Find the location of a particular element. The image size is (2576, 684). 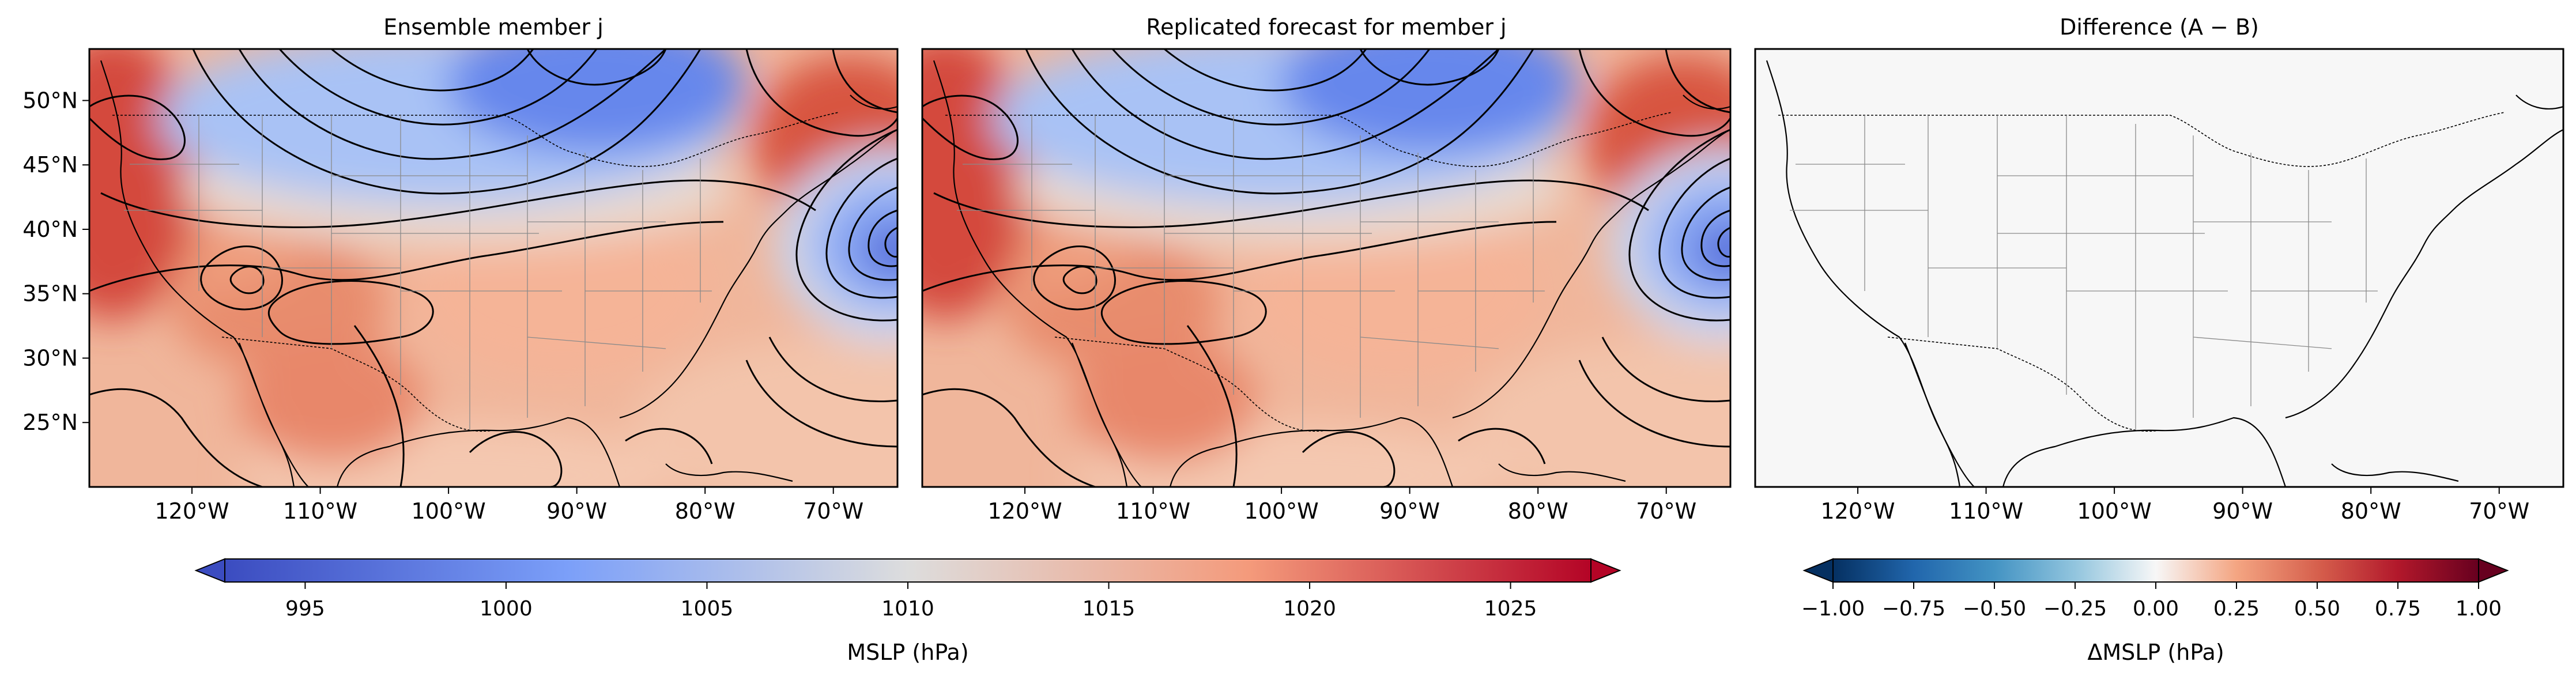

x-axis-ticks-c: 120°W 110°W 100°W 90°W 80°W 70°W is located at coordinates (2174, 505).